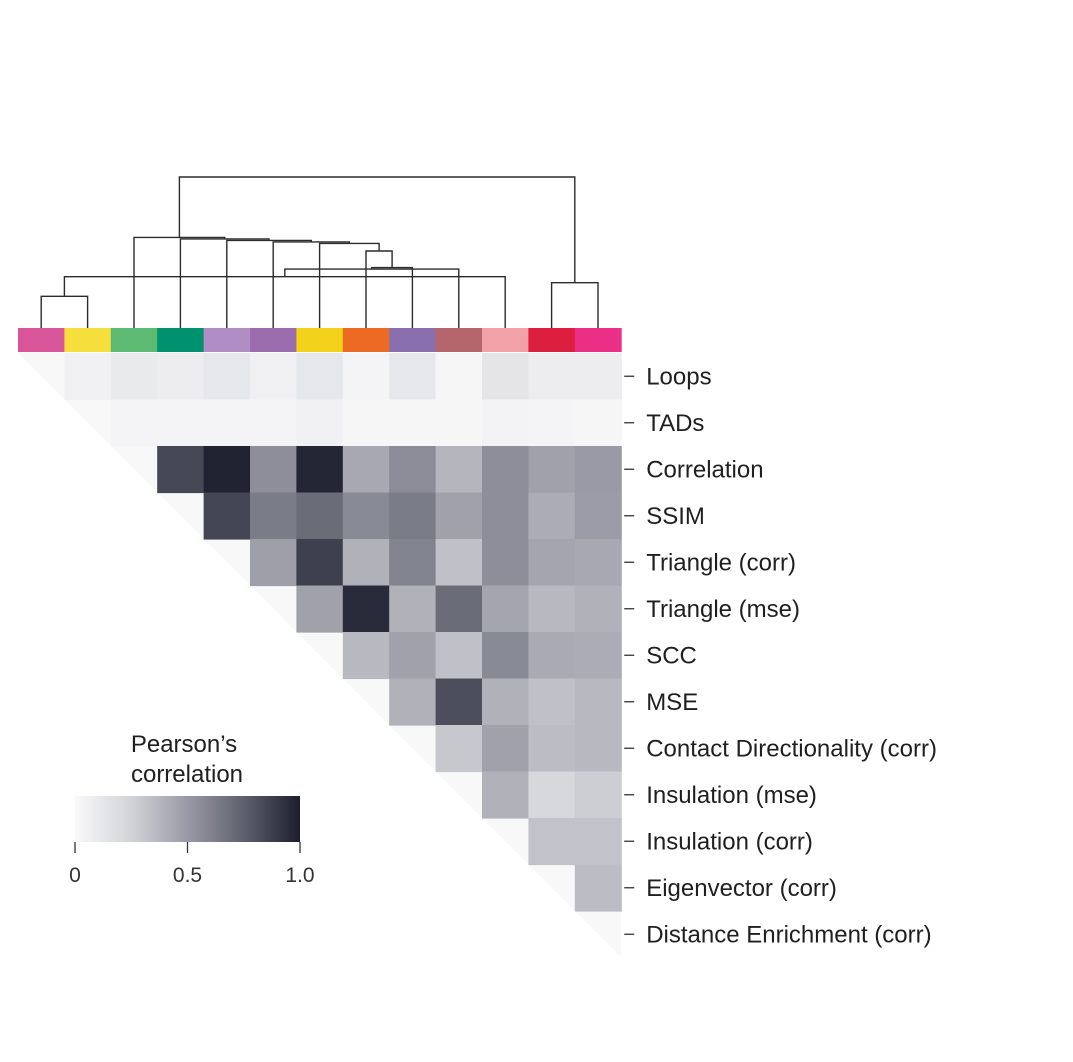 This screenshot has height=1062, width=1073. I want to click on colorbar-tick-label: 1.0, so click(299, 875).